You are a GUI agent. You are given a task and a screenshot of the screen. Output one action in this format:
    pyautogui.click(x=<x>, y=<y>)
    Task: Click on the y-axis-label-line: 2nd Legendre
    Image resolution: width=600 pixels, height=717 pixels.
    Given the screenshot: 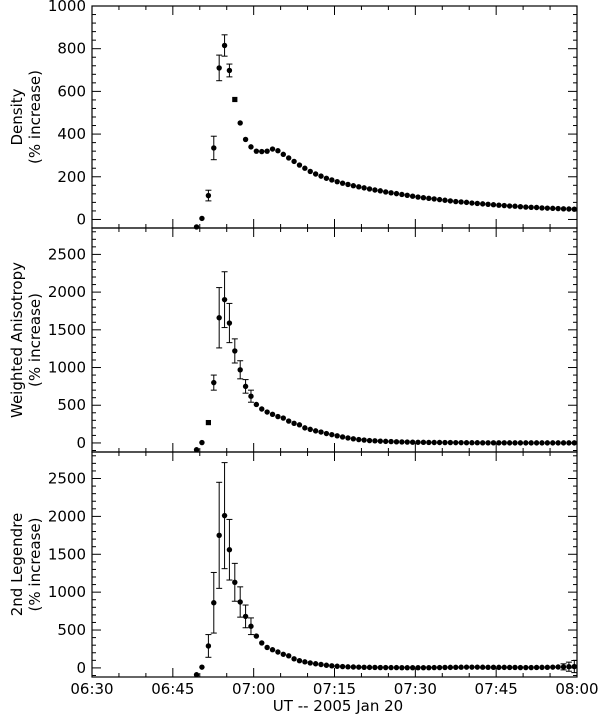 What is the action you would take?
    pyautogui.click(x=17, y=565)
    